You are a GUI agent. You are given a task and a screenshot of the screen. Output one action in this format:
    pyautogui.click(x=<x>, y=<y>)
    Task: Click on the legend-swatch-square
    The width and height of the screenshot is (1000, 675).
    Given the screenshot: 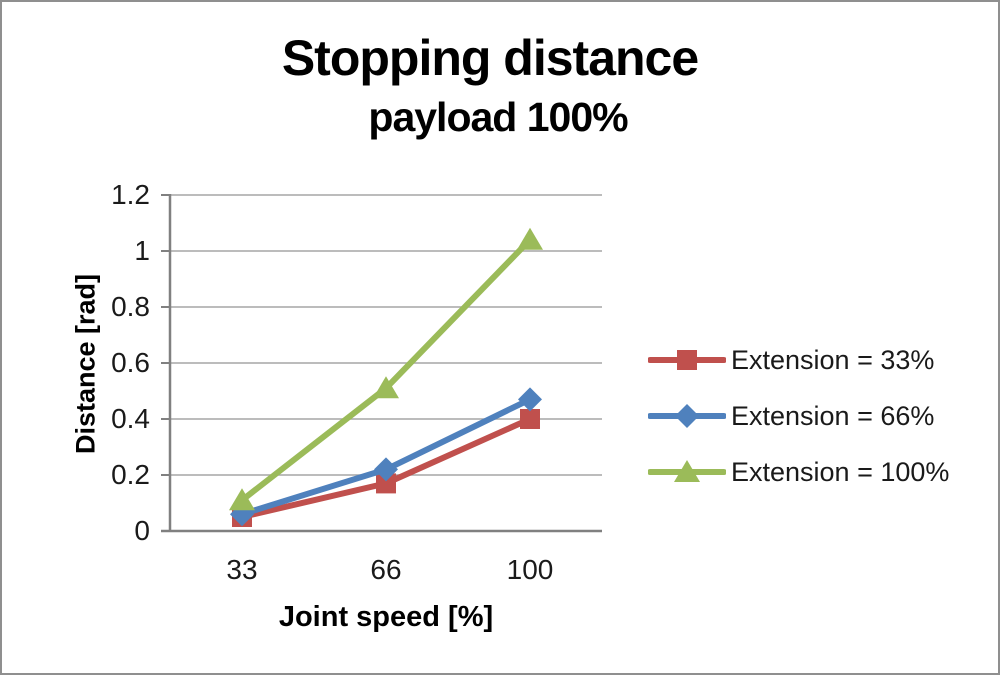 What is the action you would take?
    pyautogui.click(x=687, y=360)
    